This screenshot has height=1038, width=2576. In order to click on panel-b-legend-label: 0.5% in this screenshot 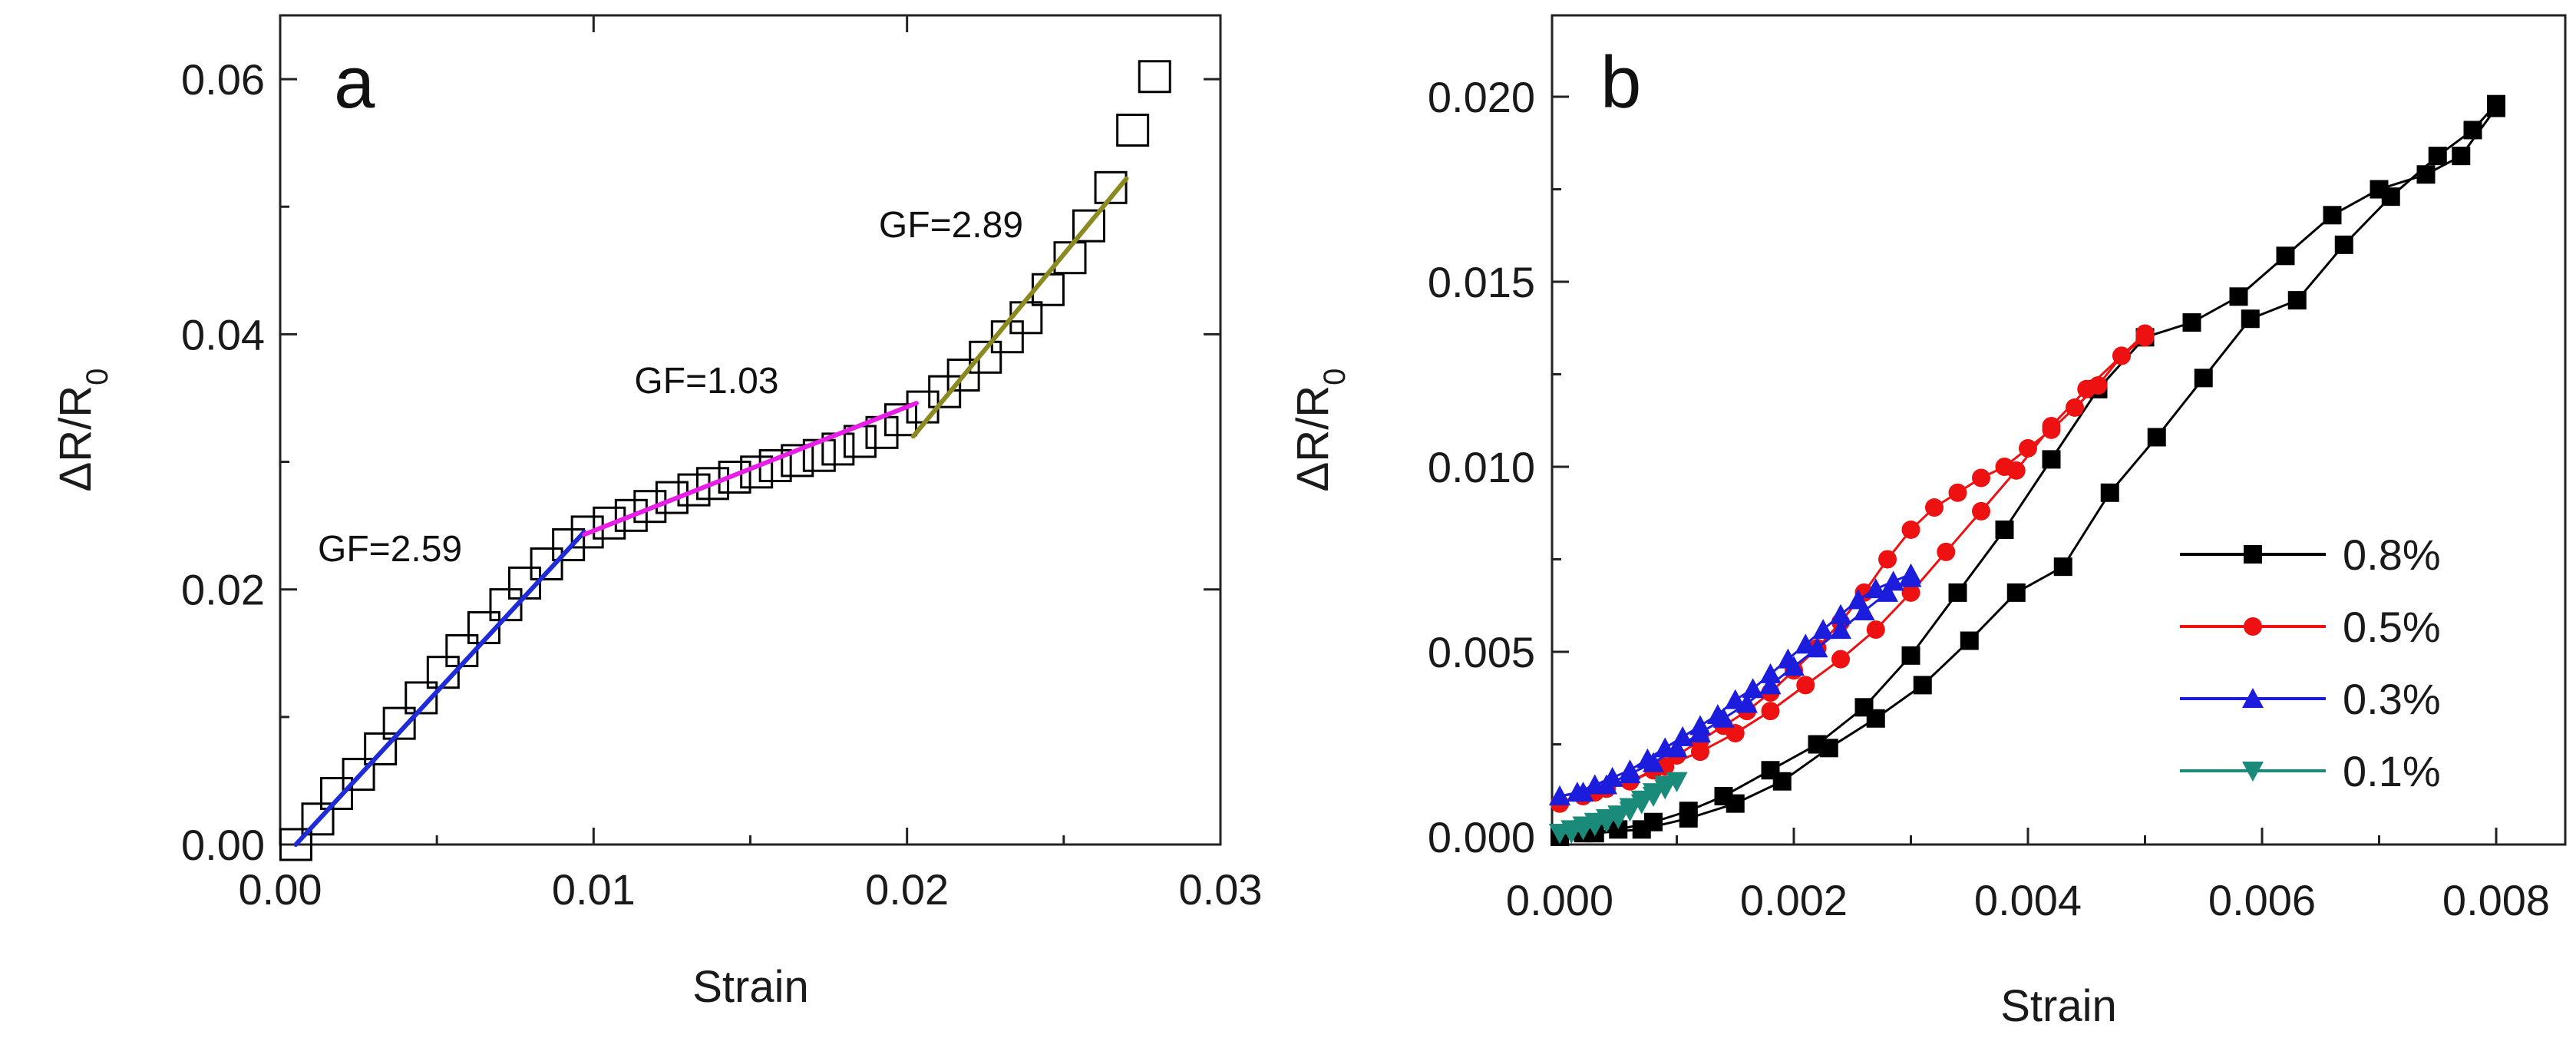, I will do `click(2392, 627)`.